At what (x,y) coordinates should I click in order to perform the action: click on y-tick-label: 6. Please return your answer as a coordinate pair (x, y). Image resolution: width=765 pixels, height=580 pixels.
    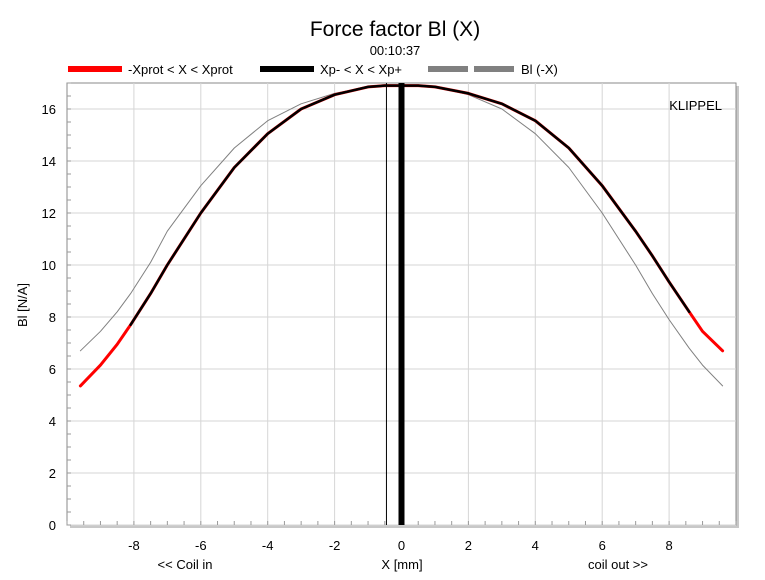
    Looking at the image, I should click on (52, 369).